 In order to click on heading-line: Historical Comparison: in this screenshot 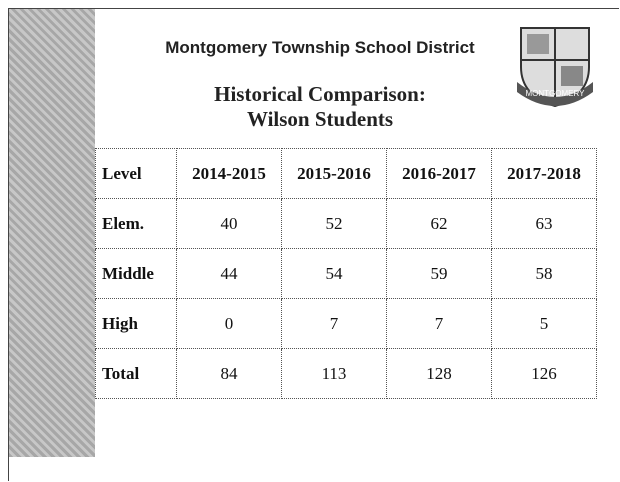, I will do `click(320, 94)`.